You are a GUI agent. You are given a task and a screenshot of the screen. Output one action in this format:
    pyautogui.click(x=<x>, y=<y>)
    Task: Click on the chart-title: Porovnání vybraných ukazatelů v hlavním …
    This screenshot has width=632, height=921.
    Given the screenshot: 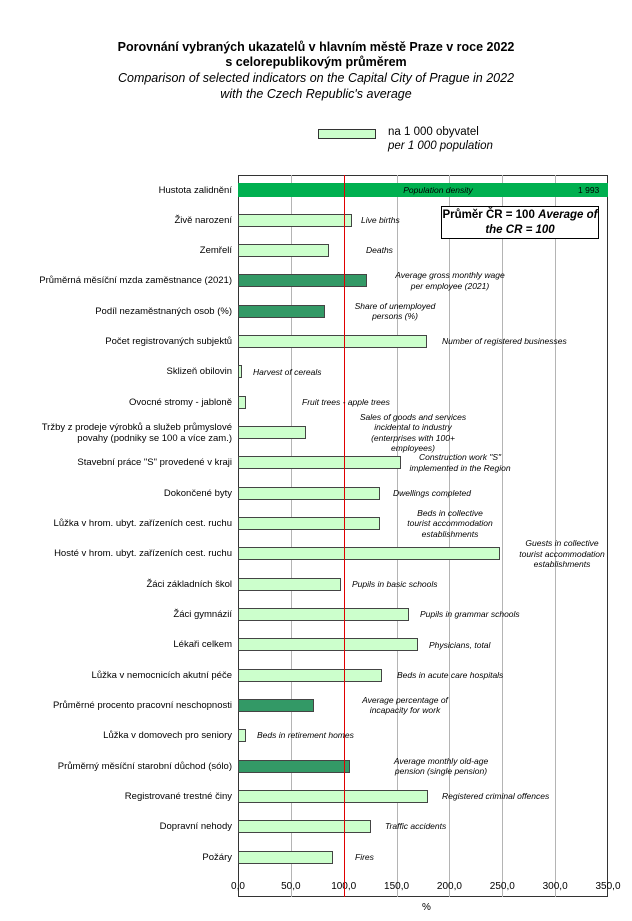 What is the action you would take?
    pyautogui.click(x=316, y=47)
    